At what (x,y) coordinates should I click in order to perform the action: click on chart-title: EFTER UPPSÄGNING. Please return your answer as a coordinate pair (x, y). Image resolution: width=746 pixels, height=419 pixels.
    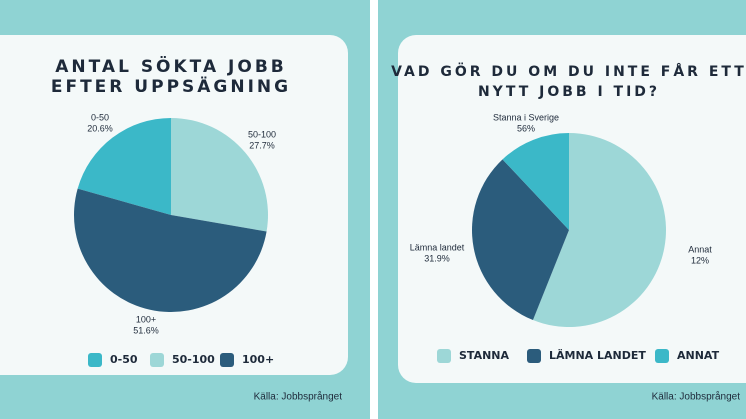
    Looking at the image, I should click on (171, 86).